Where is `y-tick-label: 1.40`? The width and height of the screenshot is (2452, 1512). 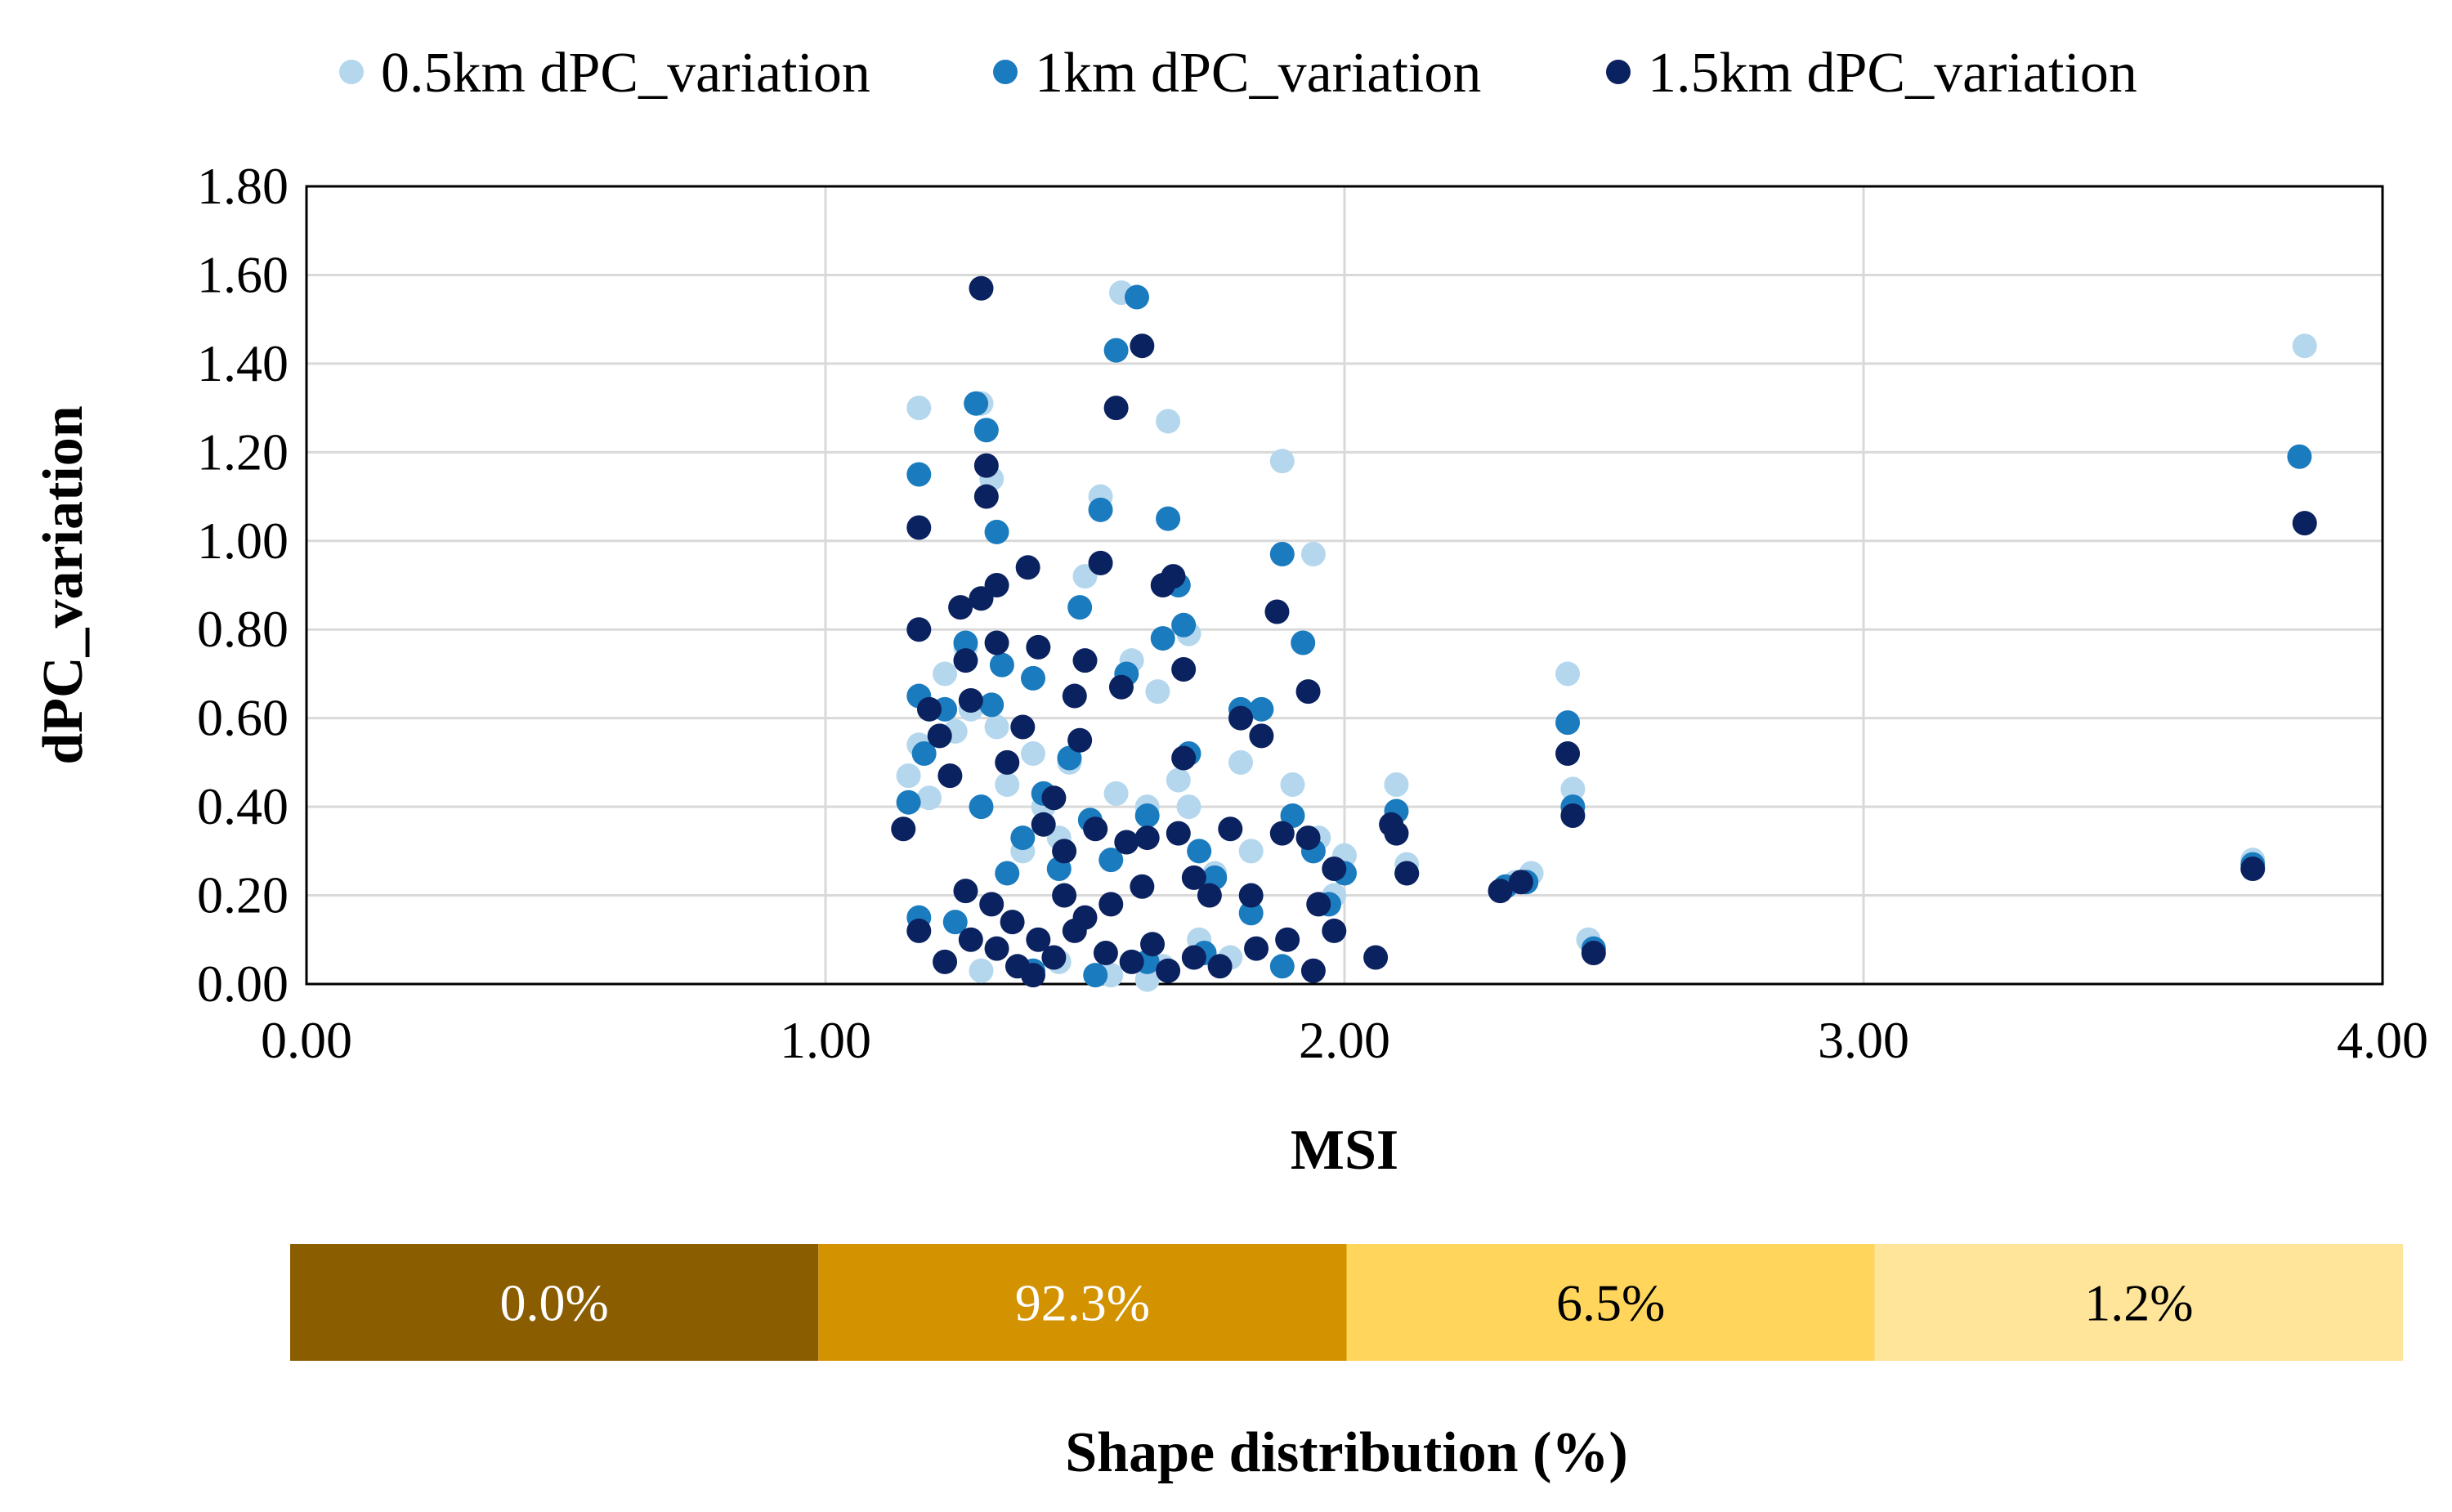
y-tick-label: 1.40 is located at coordinates (243, 363).